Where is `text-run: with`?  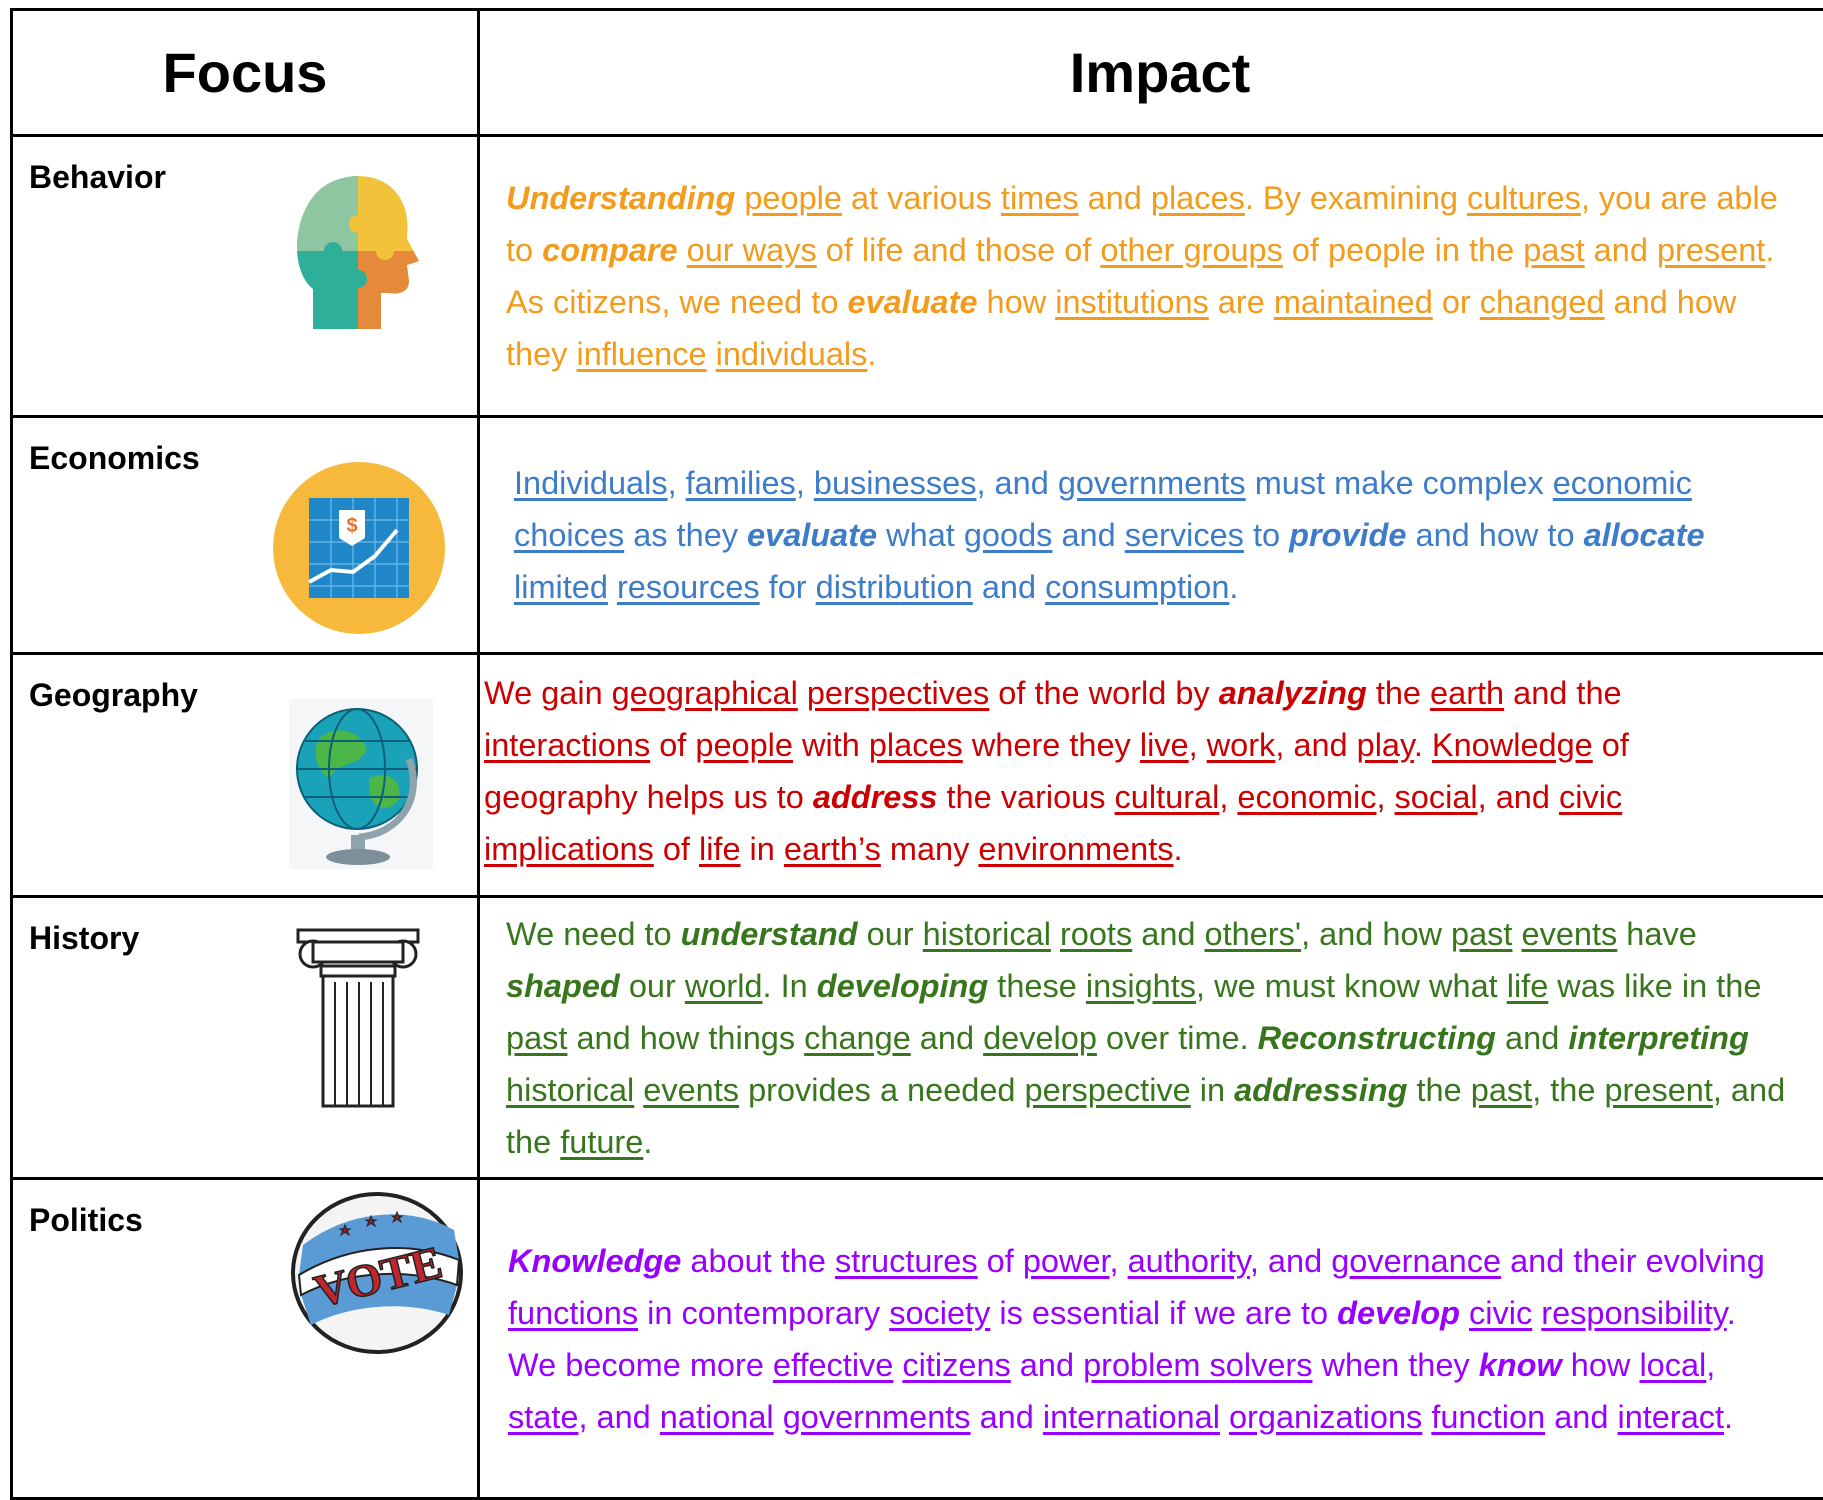 text-run: with is located at coordinates (830, 745).